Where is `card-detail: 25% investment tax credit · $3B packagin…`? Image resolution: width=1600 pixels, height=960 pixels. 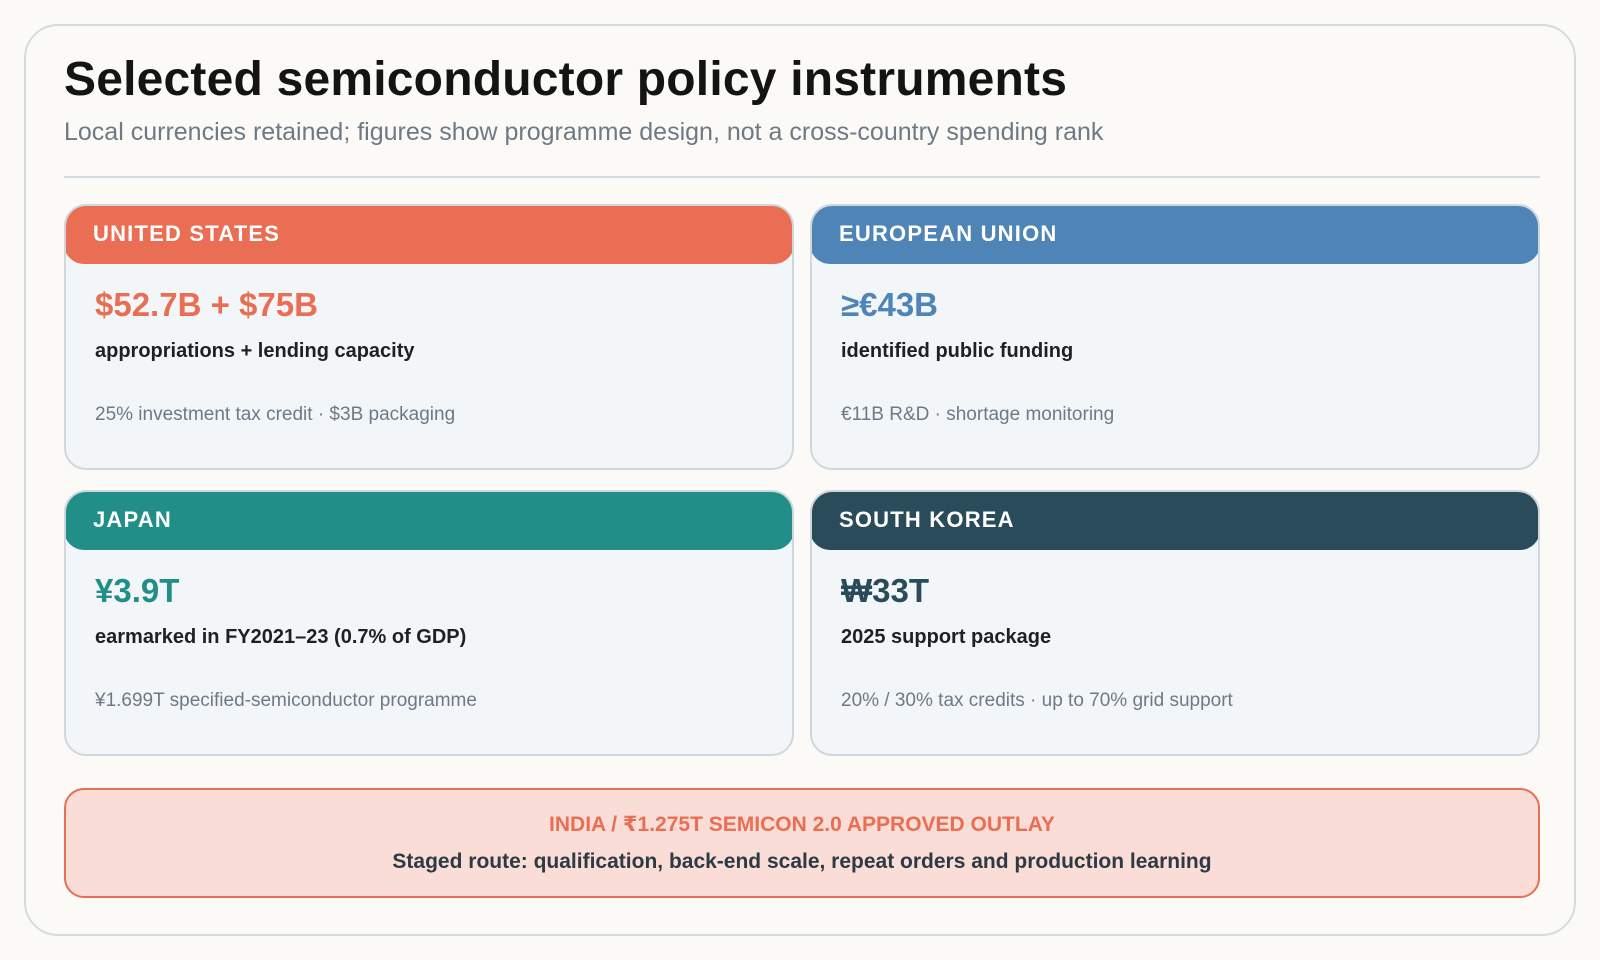
card-detail: 25% investment tax credit · $3B packagin… is located at coordinates (275, 414).